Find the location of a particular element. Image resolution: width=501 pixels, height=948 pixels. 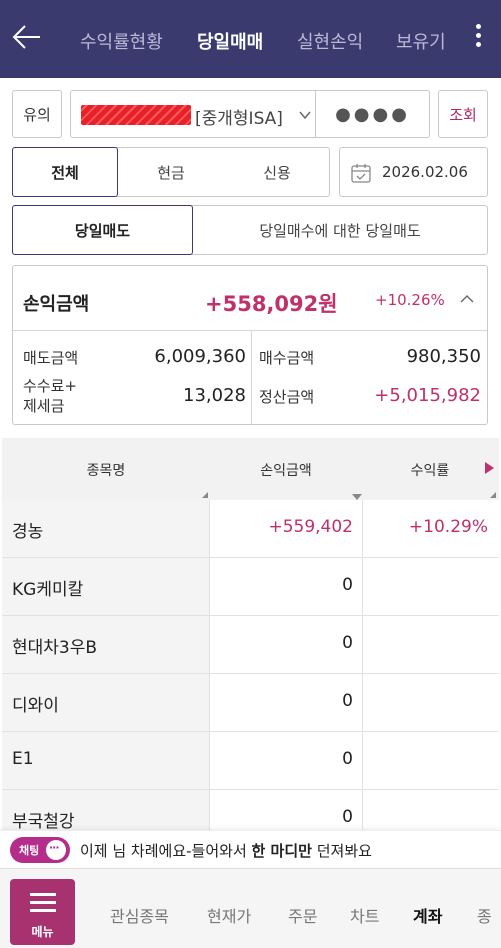

segment-cash: 현금 is located at coordinates (171, 172).